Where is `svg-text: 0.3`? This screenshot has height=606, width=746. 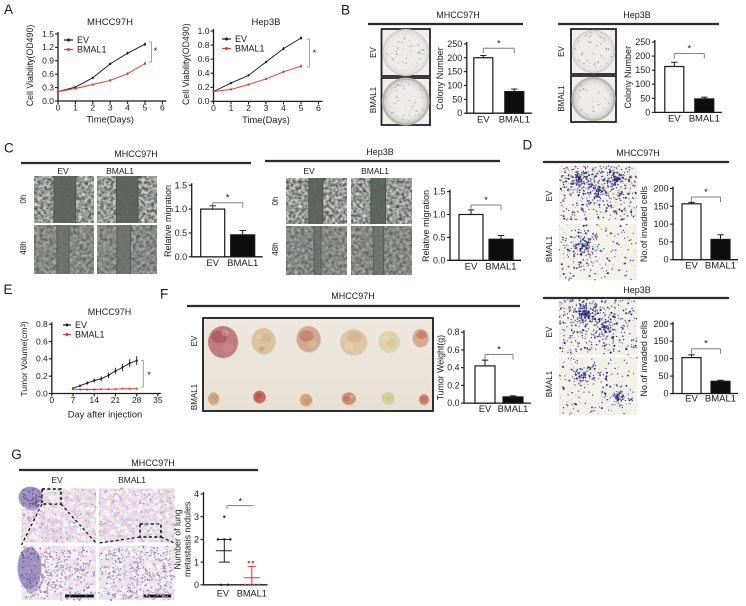
svg-text: 0.3 is located at coordinates (48, 87).